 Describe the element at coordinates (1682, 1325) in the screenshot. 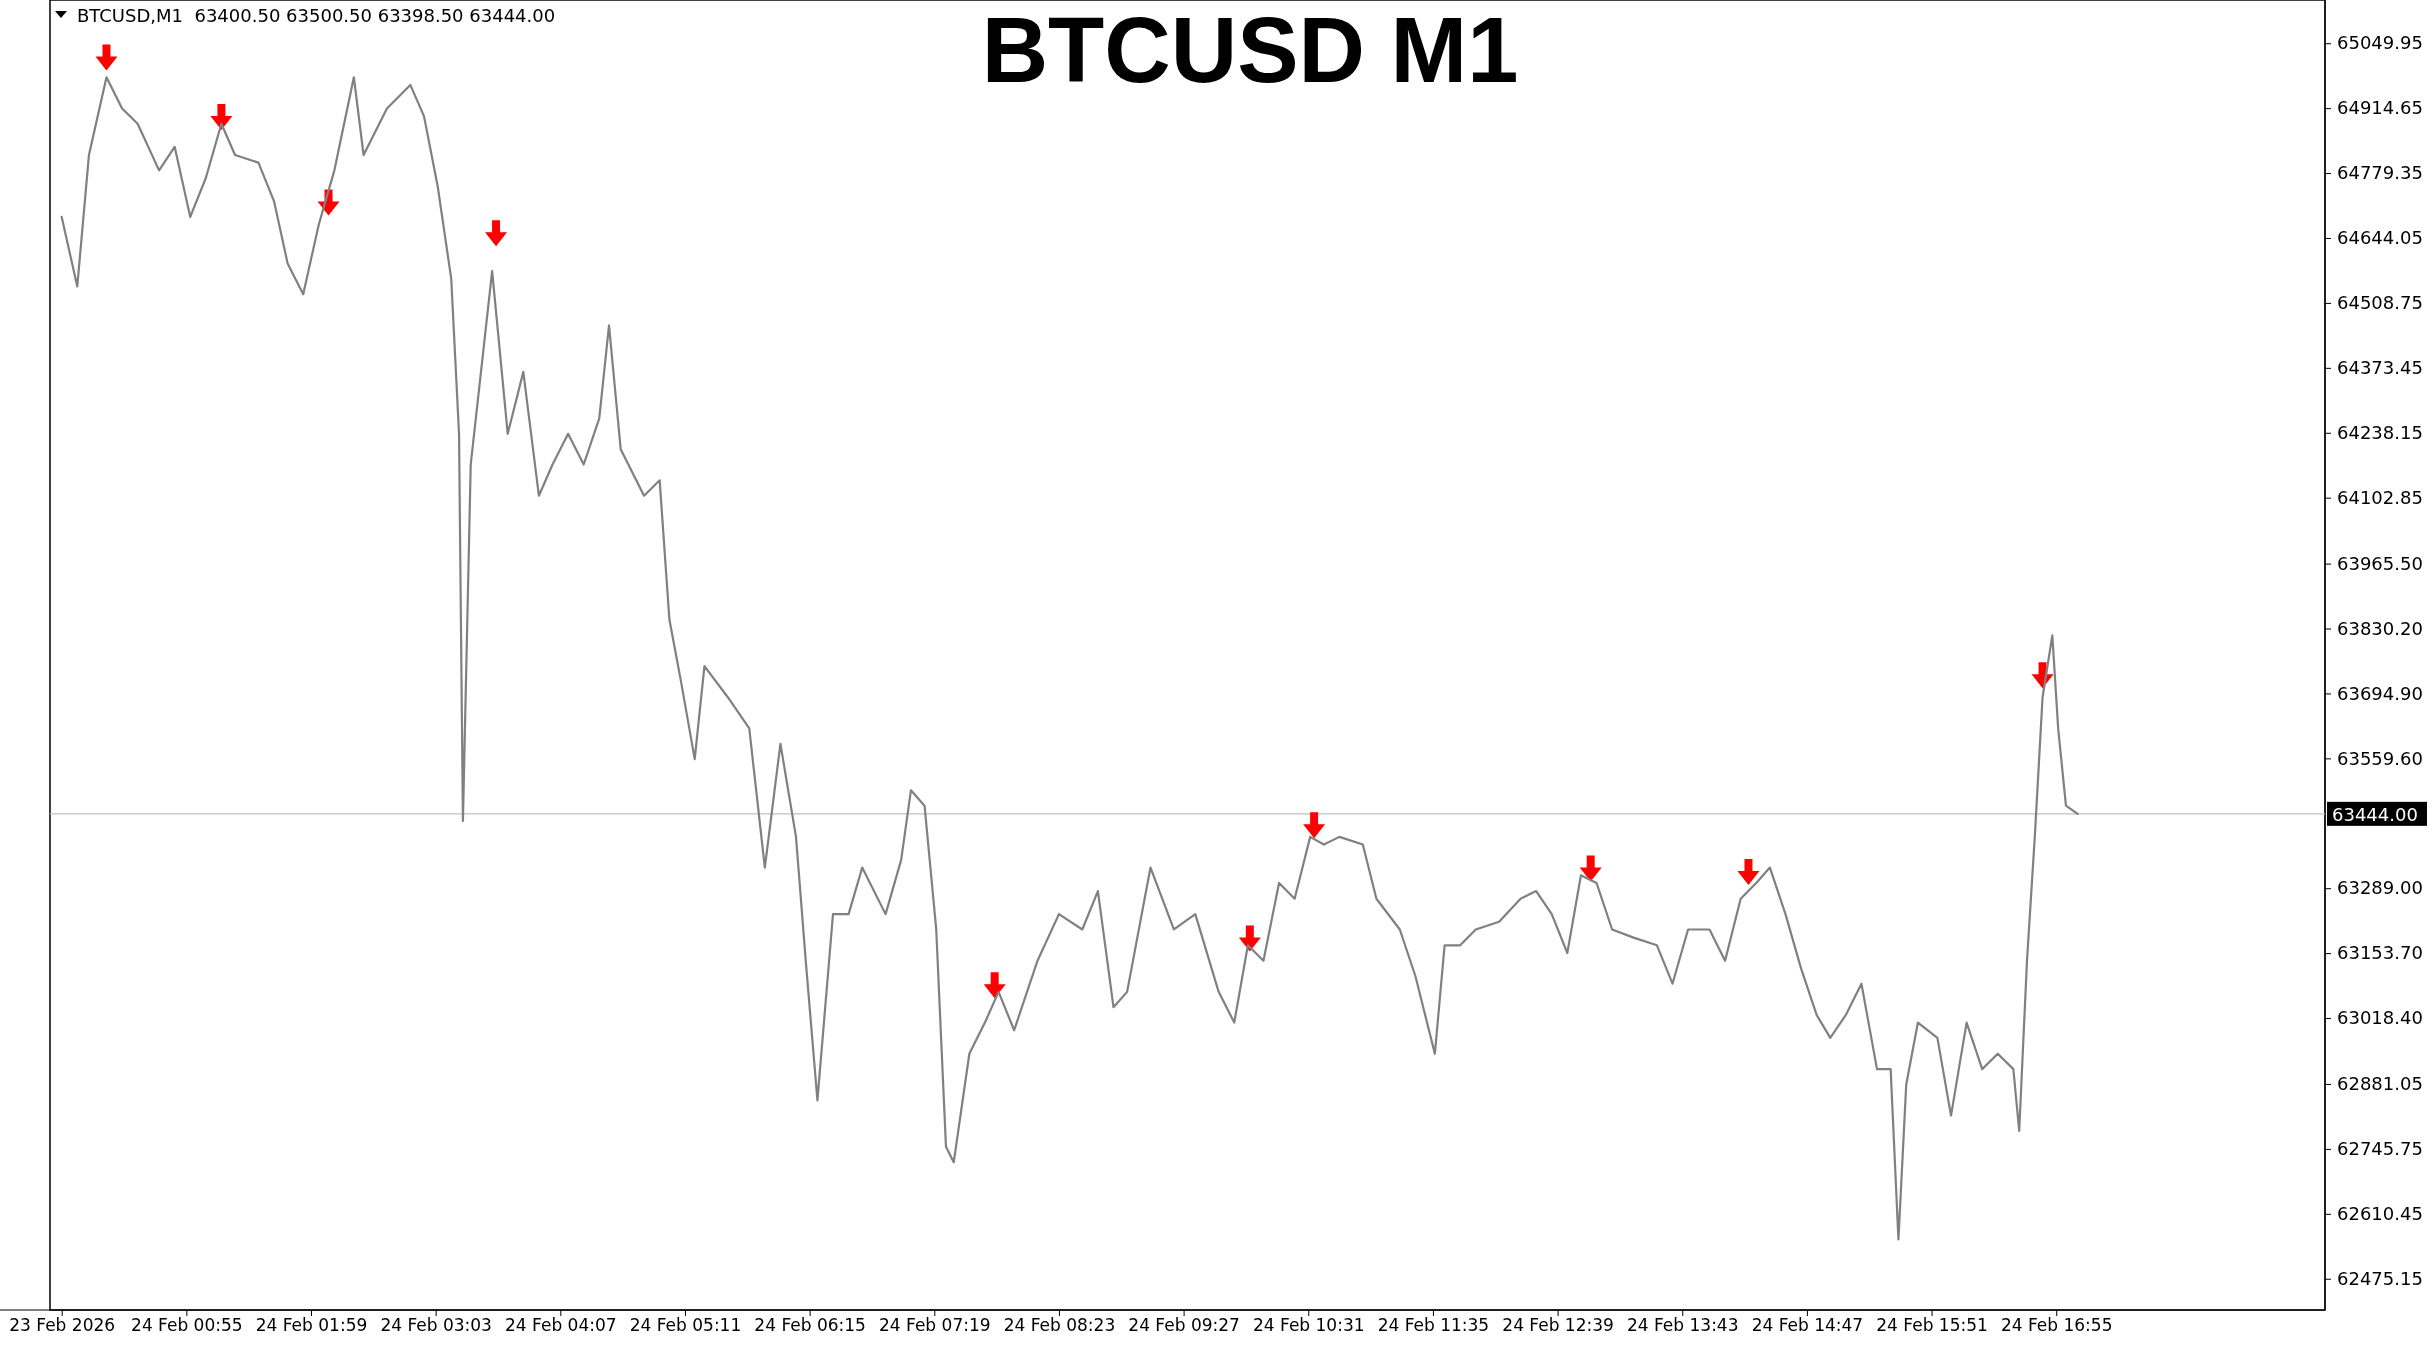

I see `x-tick-label: 24 Feb 13:43` at that location.